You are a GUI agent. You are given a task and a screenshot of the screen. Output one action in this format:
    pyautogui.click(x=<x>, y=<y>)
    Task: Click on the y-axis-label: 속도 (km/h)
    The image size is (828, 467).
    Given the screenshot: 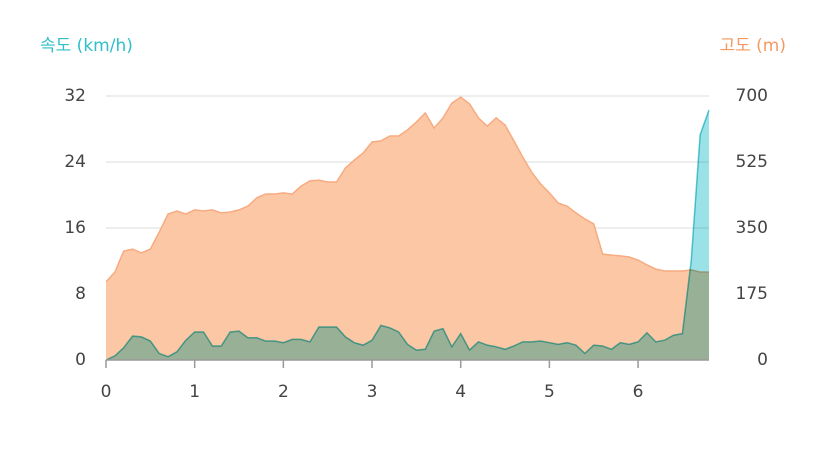 What is the action you would take?
    pyautogui.click(x=86, y=46)
    